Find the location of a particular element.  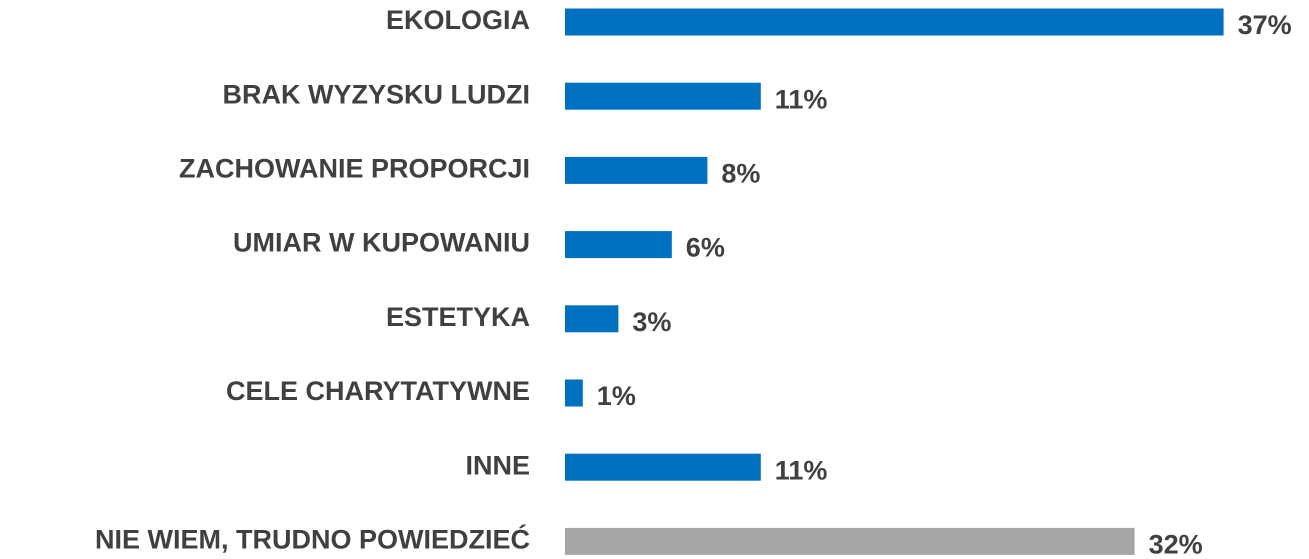

category-label: CELE CHARYTATYWNE is located at coordinates (378, 391).